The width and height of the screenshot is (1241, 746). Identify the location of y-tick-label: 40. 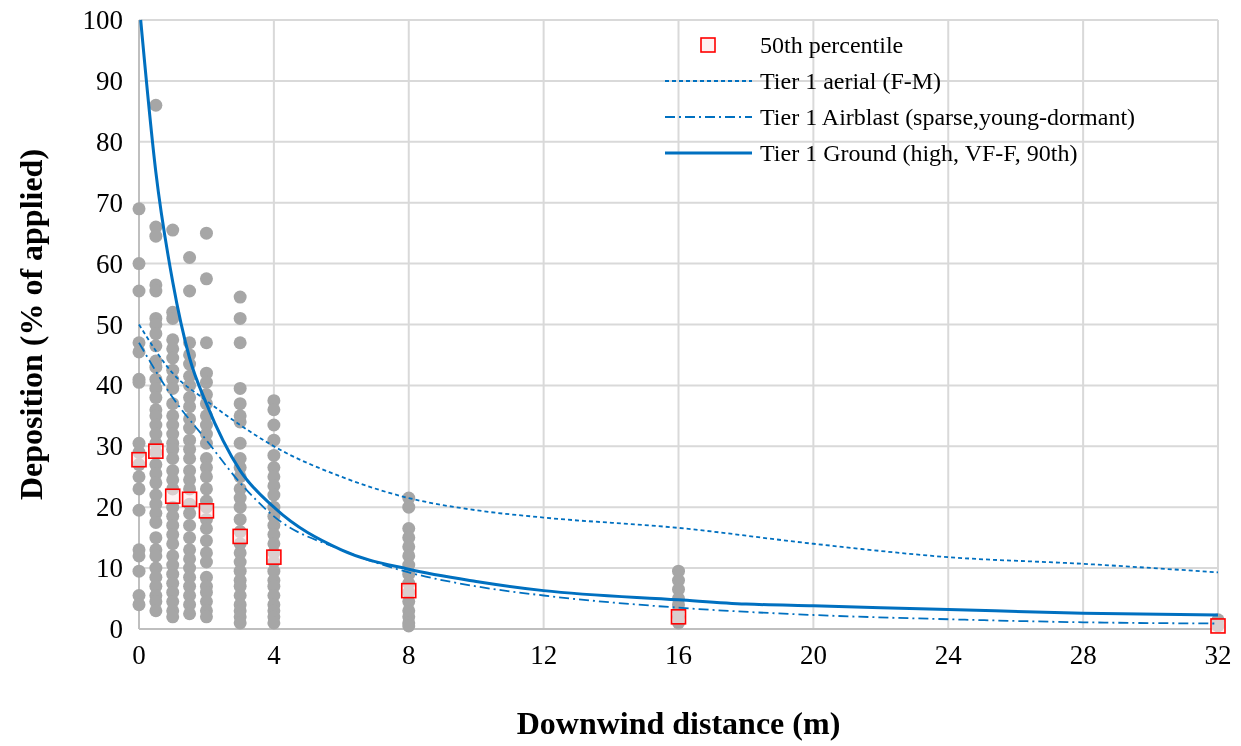
(109, 385).